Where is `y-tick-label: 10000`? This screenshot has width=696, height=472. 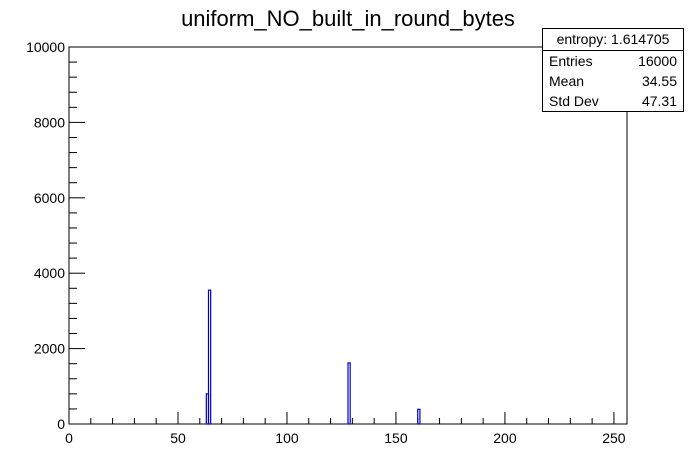
y-tick-label: 10000 is located at coordinates (45, 47).